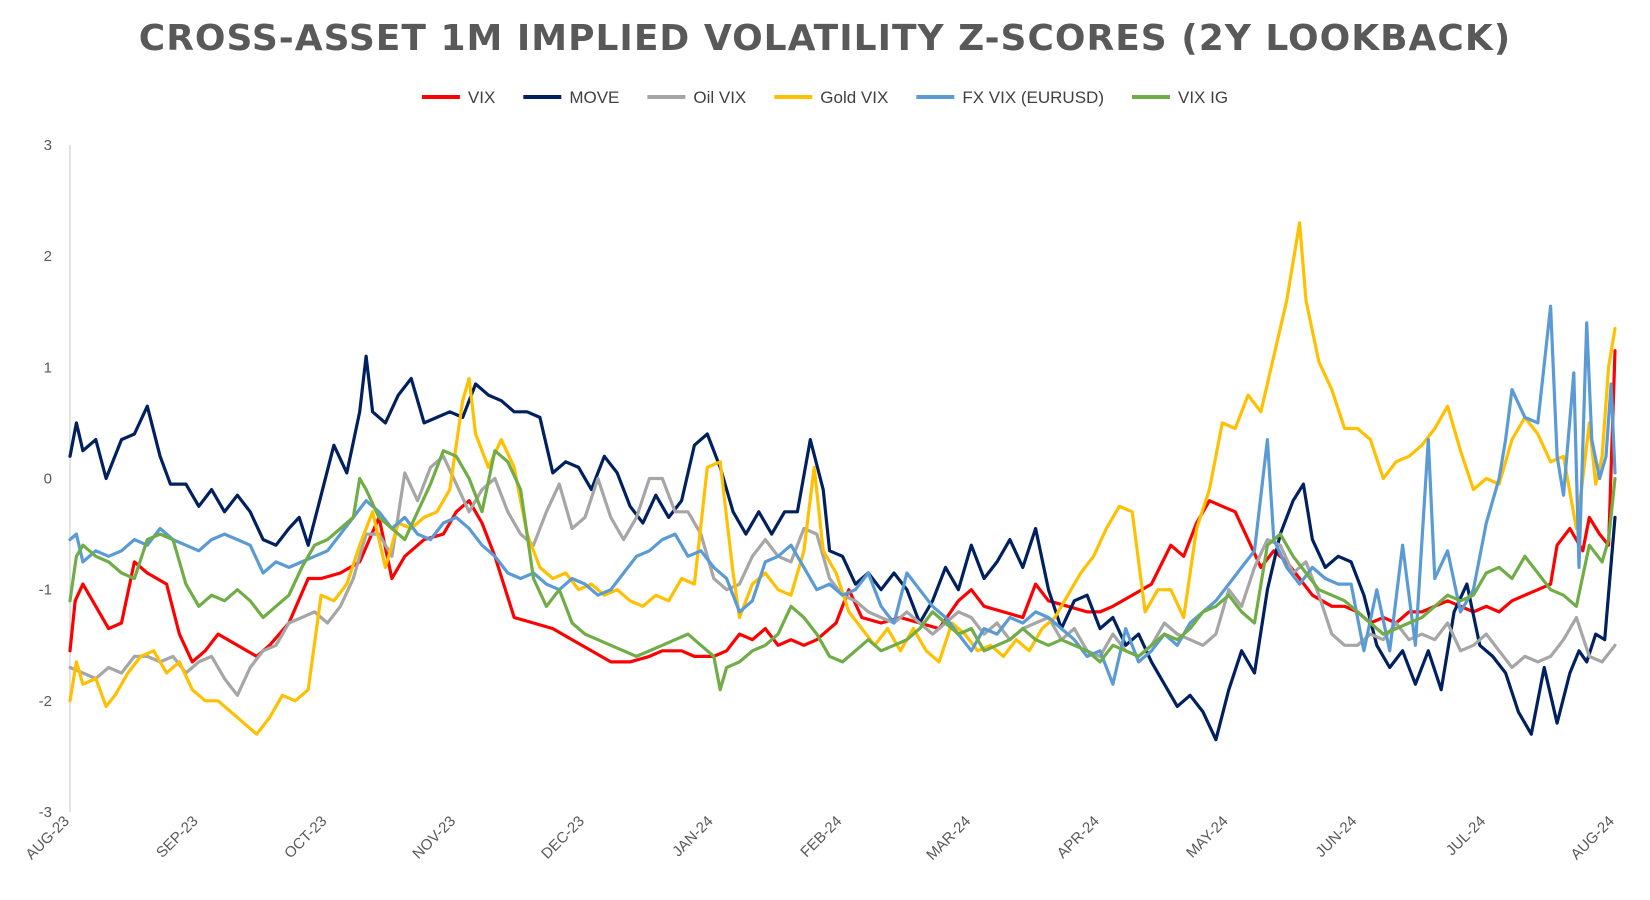 The width and height of the screenshot is (1650, 900). What do you see at coordinates (48, 145) in the screenshot?
I see `y-tick-label: 3` at bounding box center [48, 145].